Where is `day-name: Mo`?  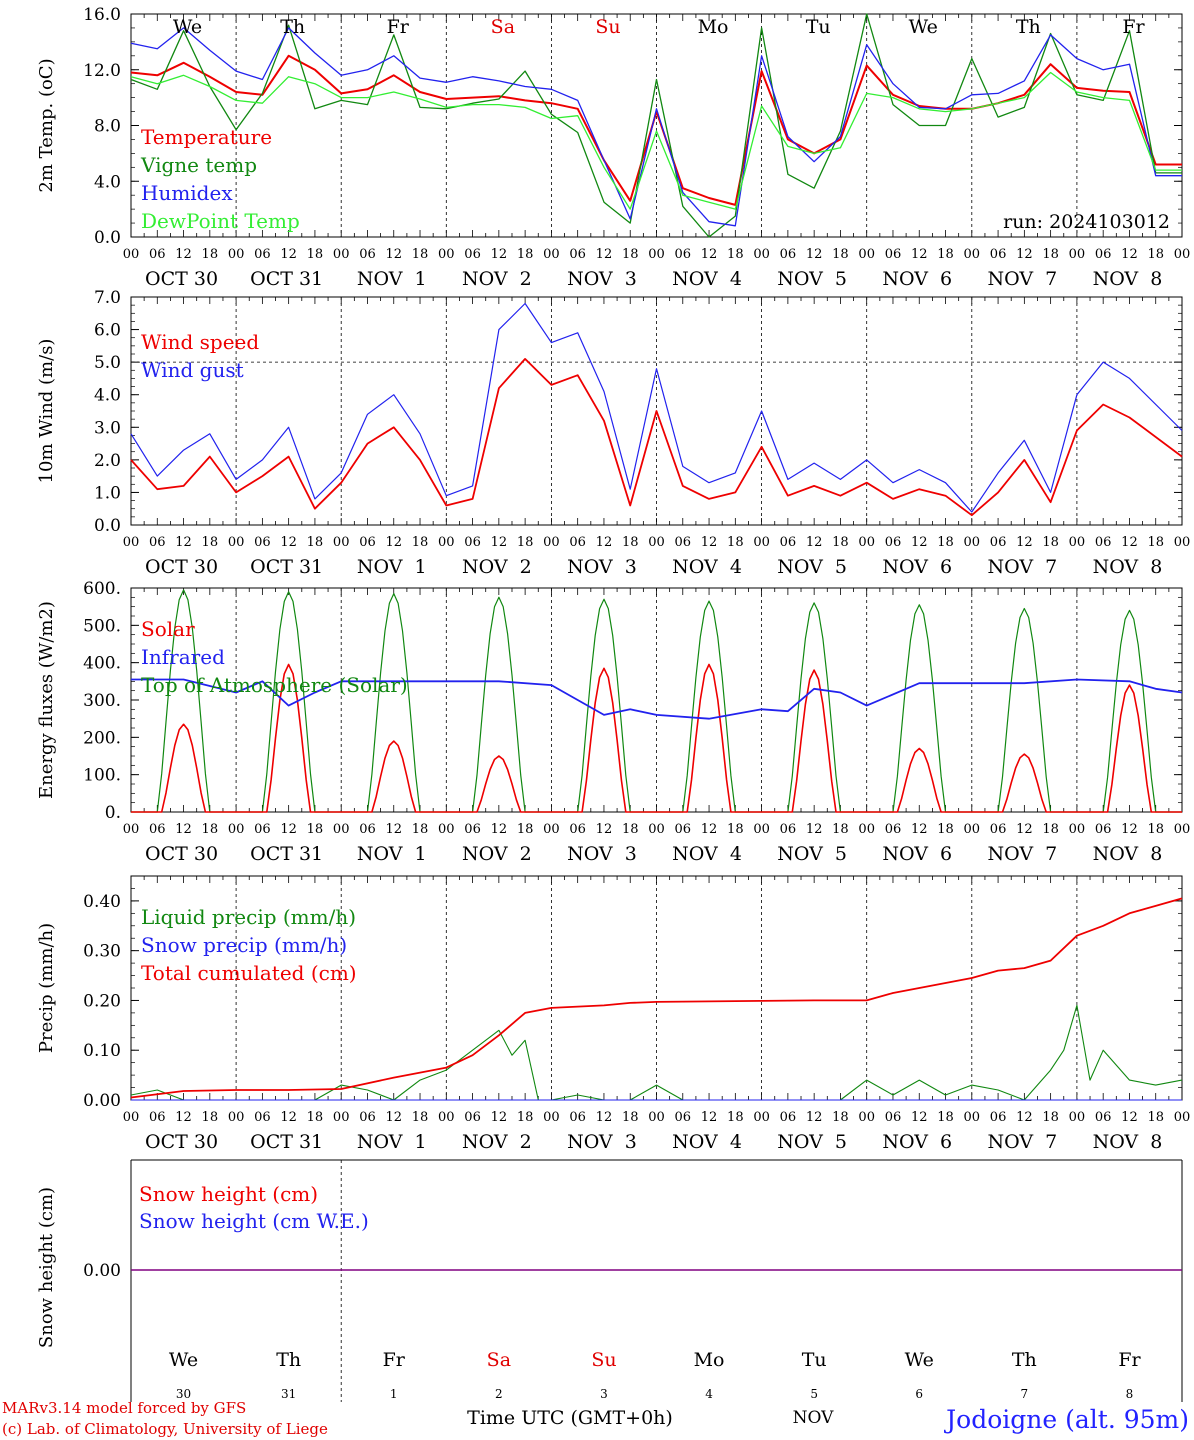
day-name: Mo is located at coordinates (709, 1360).